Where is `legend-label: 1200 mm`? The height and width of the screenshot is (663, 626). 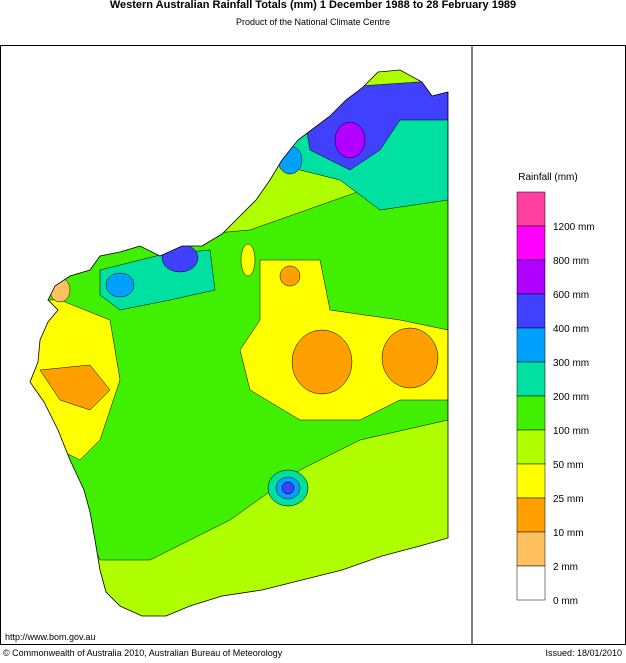
legend-label: 1200 mm is located at coordinates (574, 227).